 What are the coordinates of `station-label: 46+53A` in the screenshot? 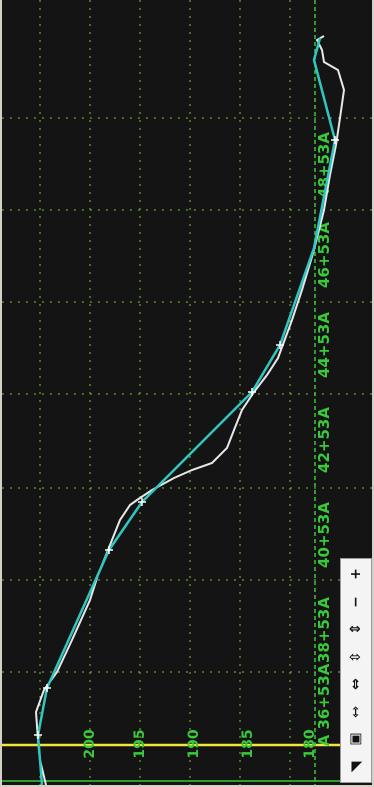 It's located at (324, 255).